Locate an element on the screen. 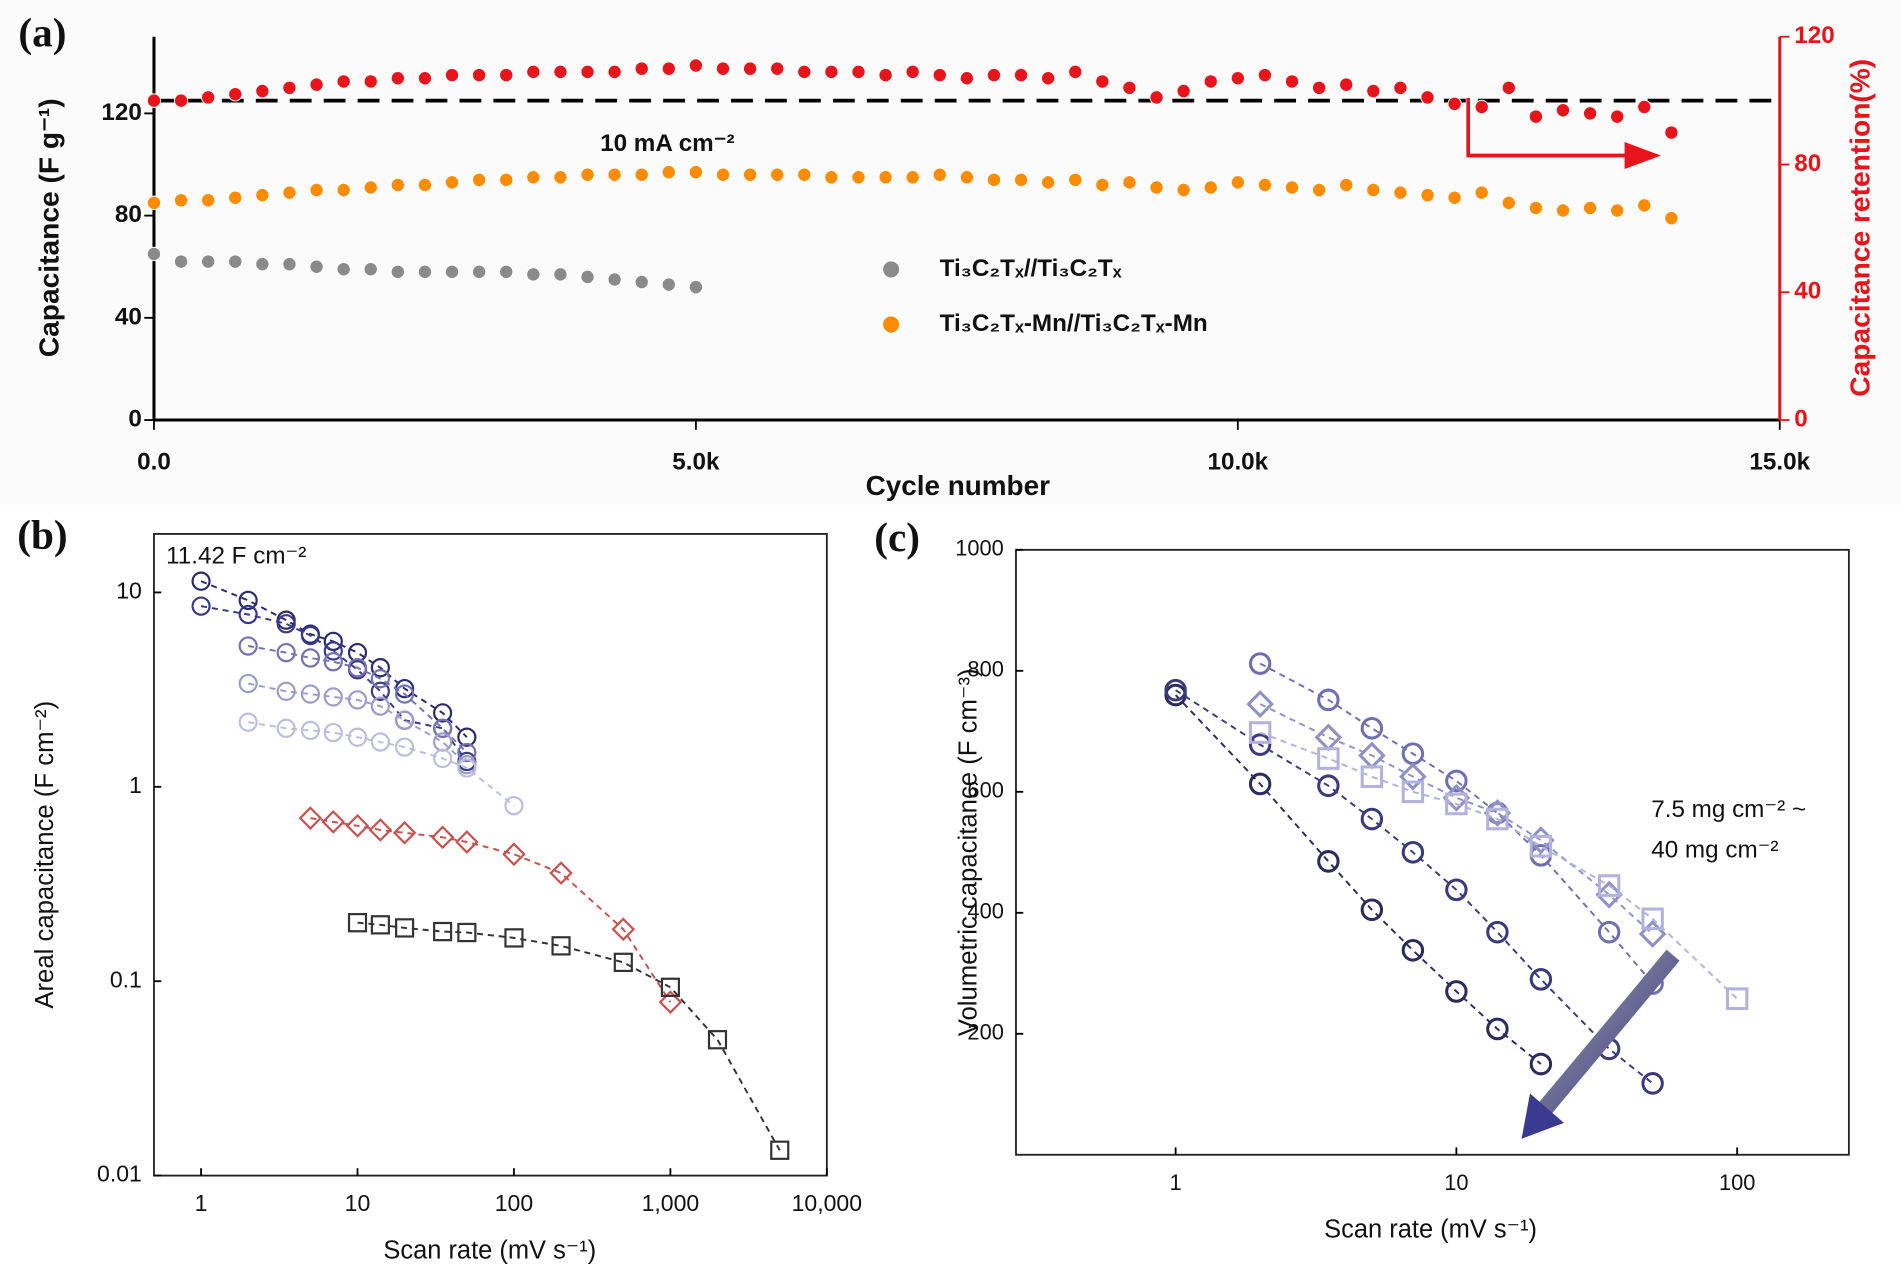 The height and width of the screenshot is (1276, 1901). arrow-shaft is located at coordinates (1607, 1033).